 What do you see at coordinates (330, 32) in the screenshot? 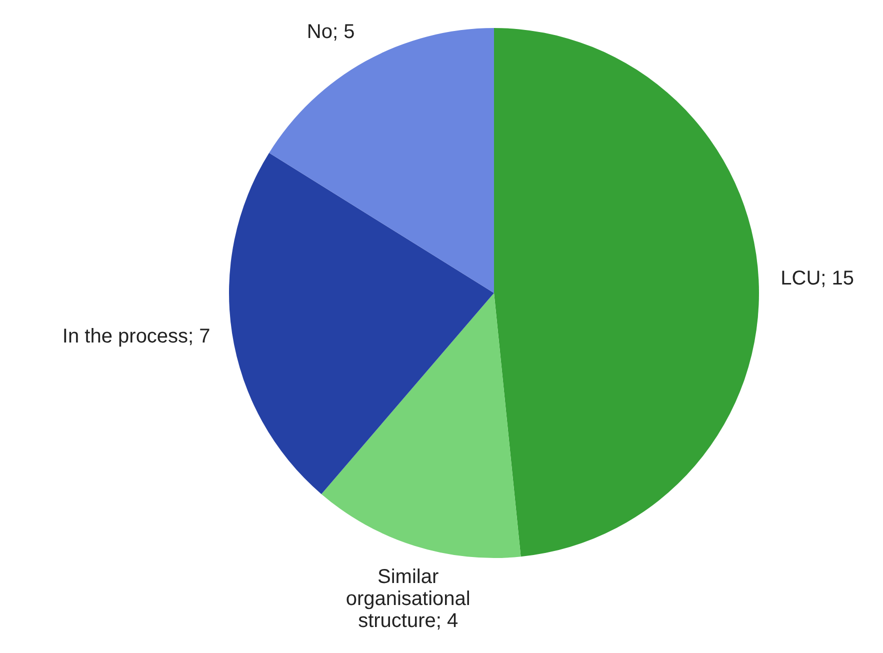
I see `slice-label: No; 5` at bounding box center [330, 32].